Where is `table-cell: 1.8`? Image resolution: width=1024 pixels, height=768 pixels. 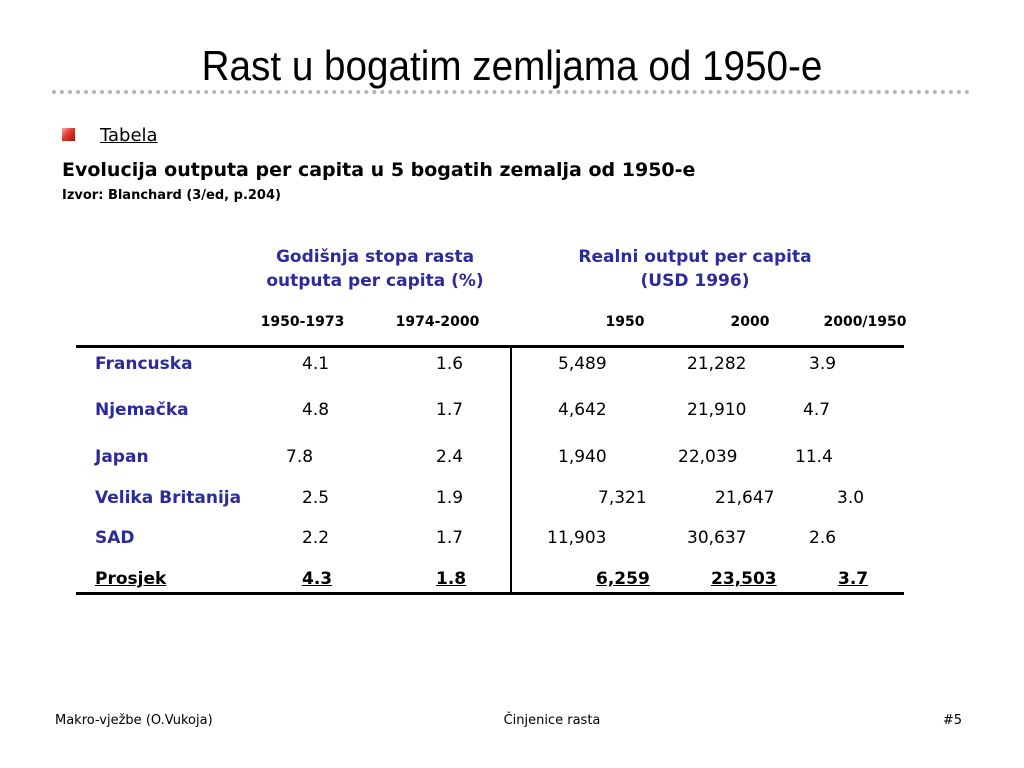 table-cell: 1.8 is located at coordinates (451, 579).